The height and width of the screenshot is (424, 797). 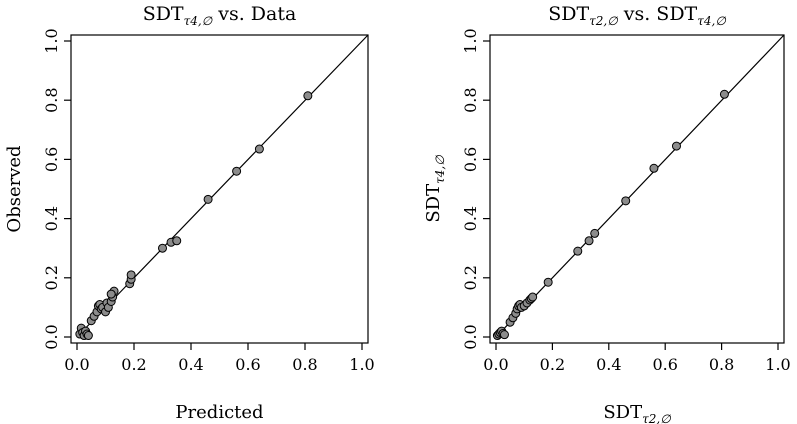 I want to click on title-rest: vs. Data, so click(x=254, y=14).